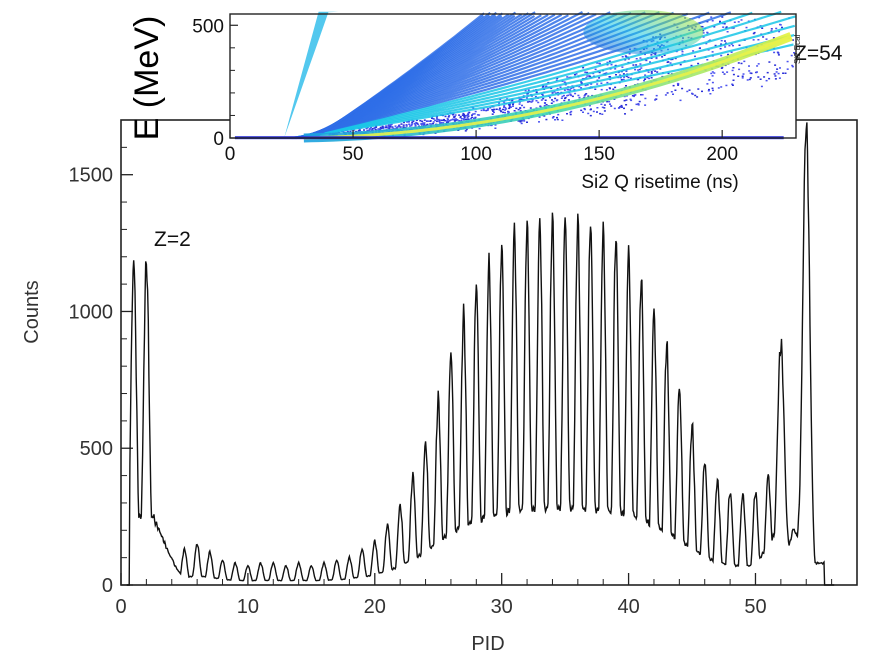 The width and height of the screenshot is (872, 666). Describe the element at coordinates (659, 182) in the screenshot. I see `inset-x-axis-title: Si2 Q risetime (ns)` at that location.